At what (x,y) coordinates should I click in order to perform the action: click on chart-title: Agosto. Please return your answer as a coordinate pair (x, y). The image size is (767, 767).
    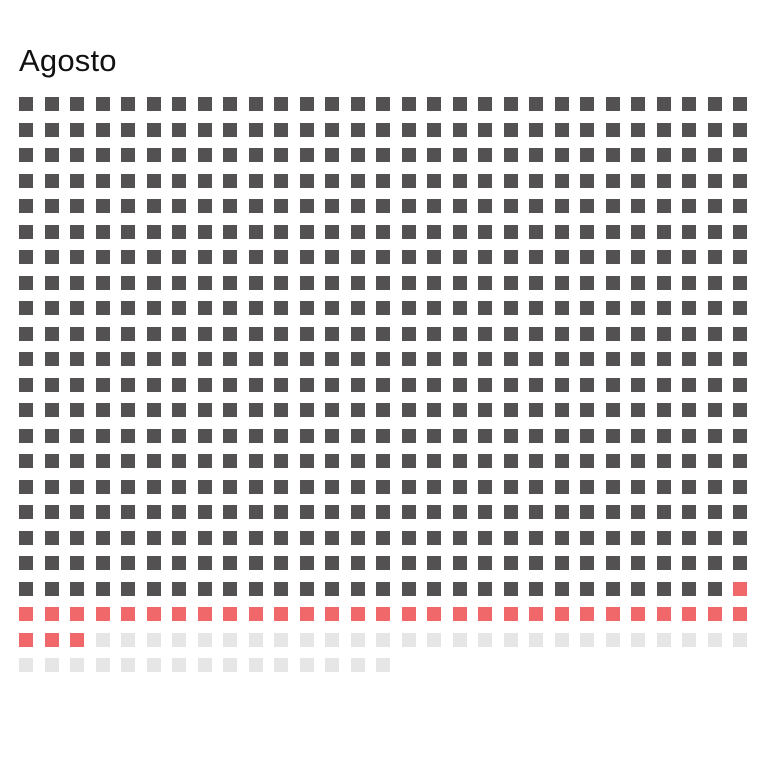
    Looking at the image, I should click on (68, 60).